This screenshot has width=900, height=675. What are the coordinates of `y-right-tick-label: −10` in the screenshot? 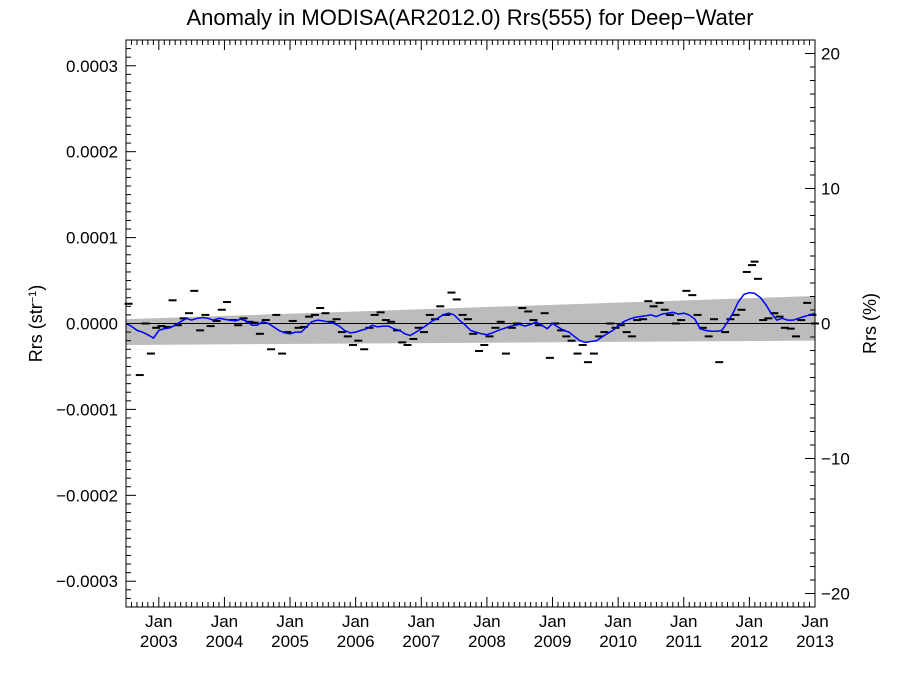 It's located at (835, 459).